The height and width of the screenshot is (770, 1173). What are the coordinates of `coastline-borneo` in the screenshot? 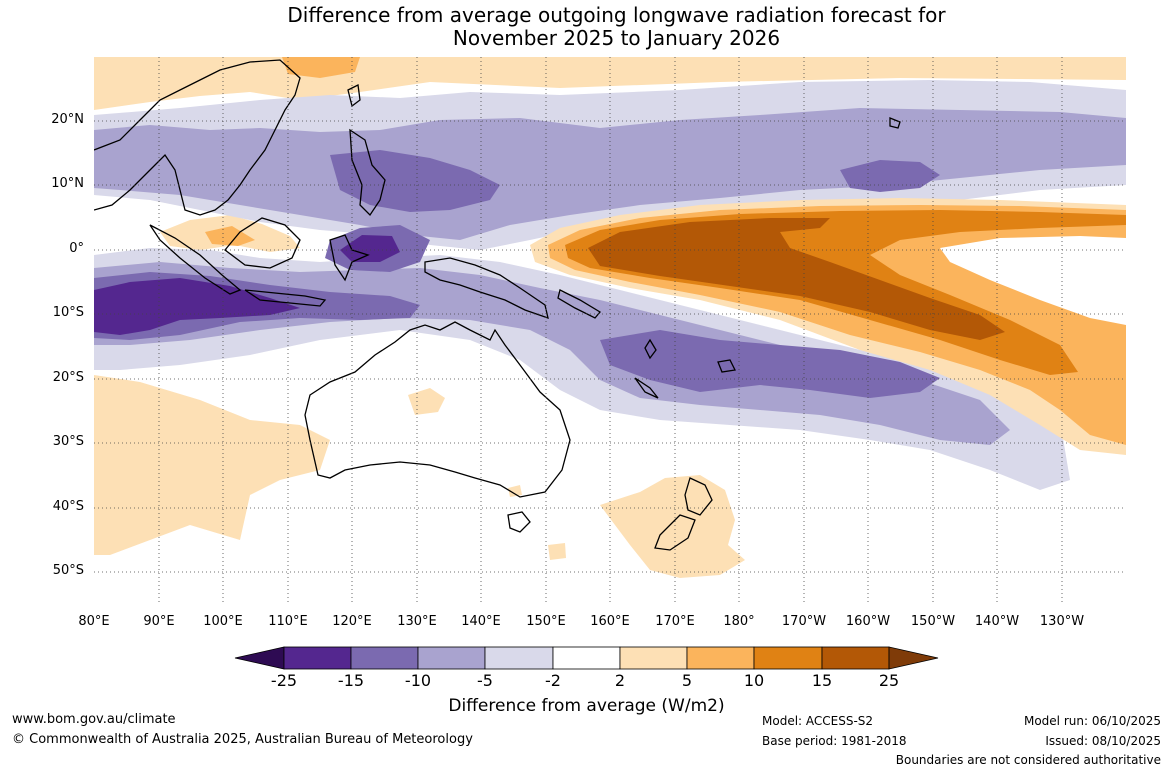 It's located at (262, 243).